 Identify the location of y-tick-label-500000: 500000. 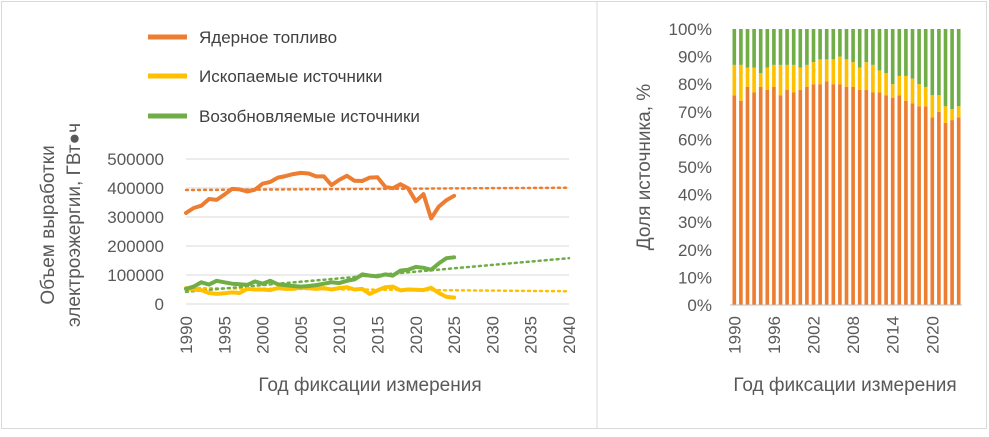
(135, 159).